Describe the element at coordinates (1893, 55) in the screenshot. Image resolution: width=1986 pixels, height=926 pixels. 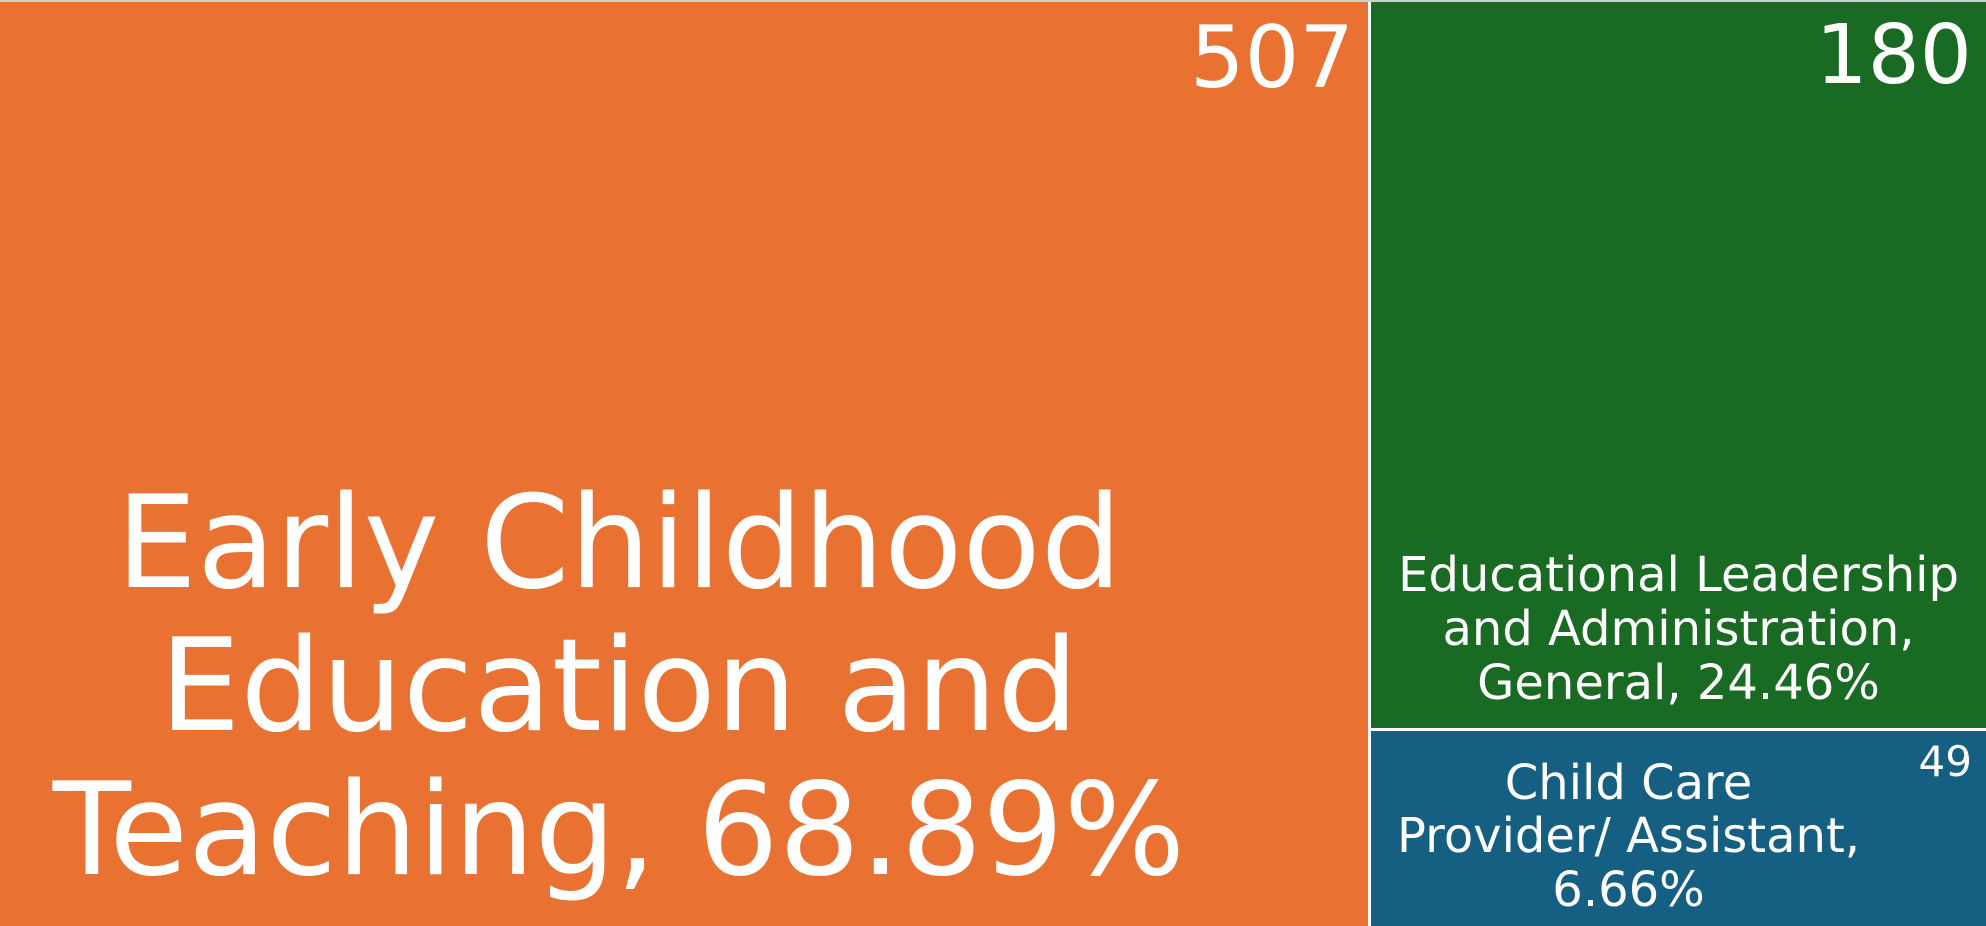
I see `value-label: 180` at that location.